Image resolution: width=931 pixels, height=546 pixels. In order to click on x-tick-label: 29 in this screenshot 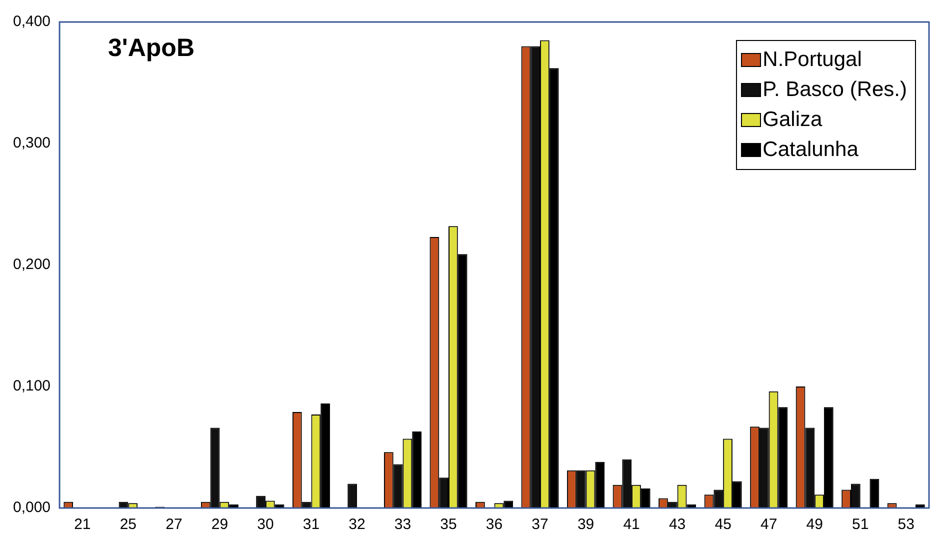, I will do `click(219, 525)`.